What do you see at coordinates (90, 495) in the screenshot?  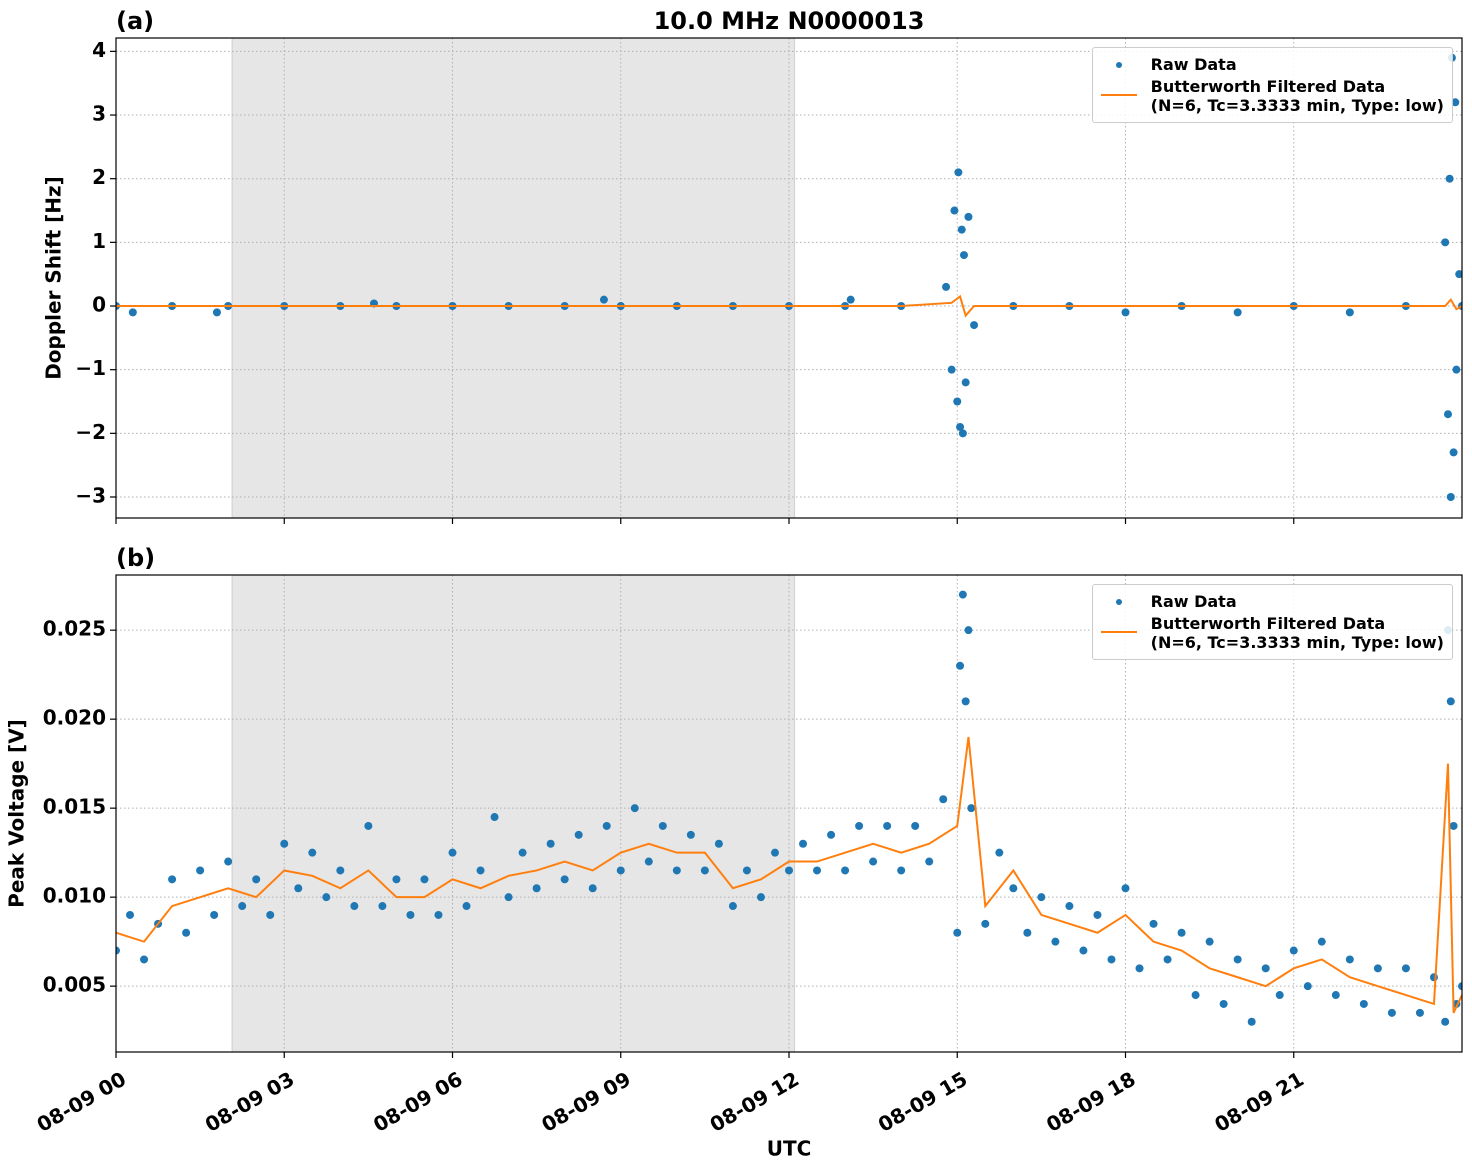 I see `y-tick-label: −3` at bounding box center [90, 495].